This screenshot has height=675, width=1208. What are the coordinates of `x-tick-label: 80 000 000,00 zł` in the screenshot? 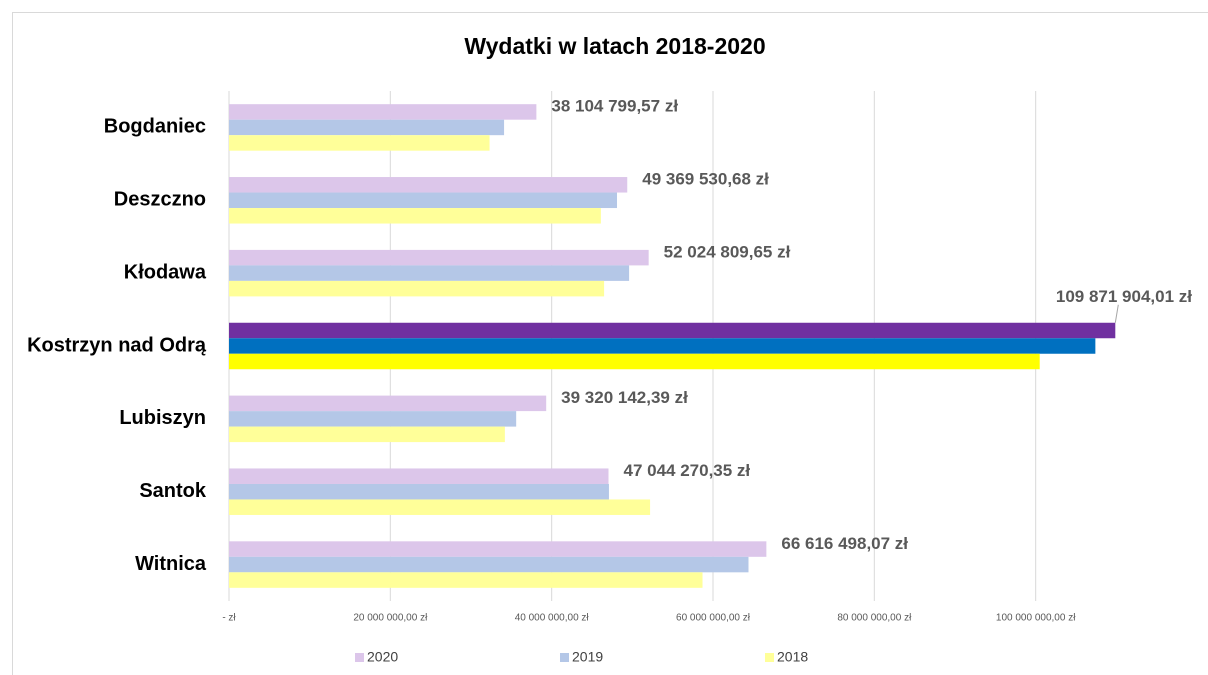 It's located at (874, 618).